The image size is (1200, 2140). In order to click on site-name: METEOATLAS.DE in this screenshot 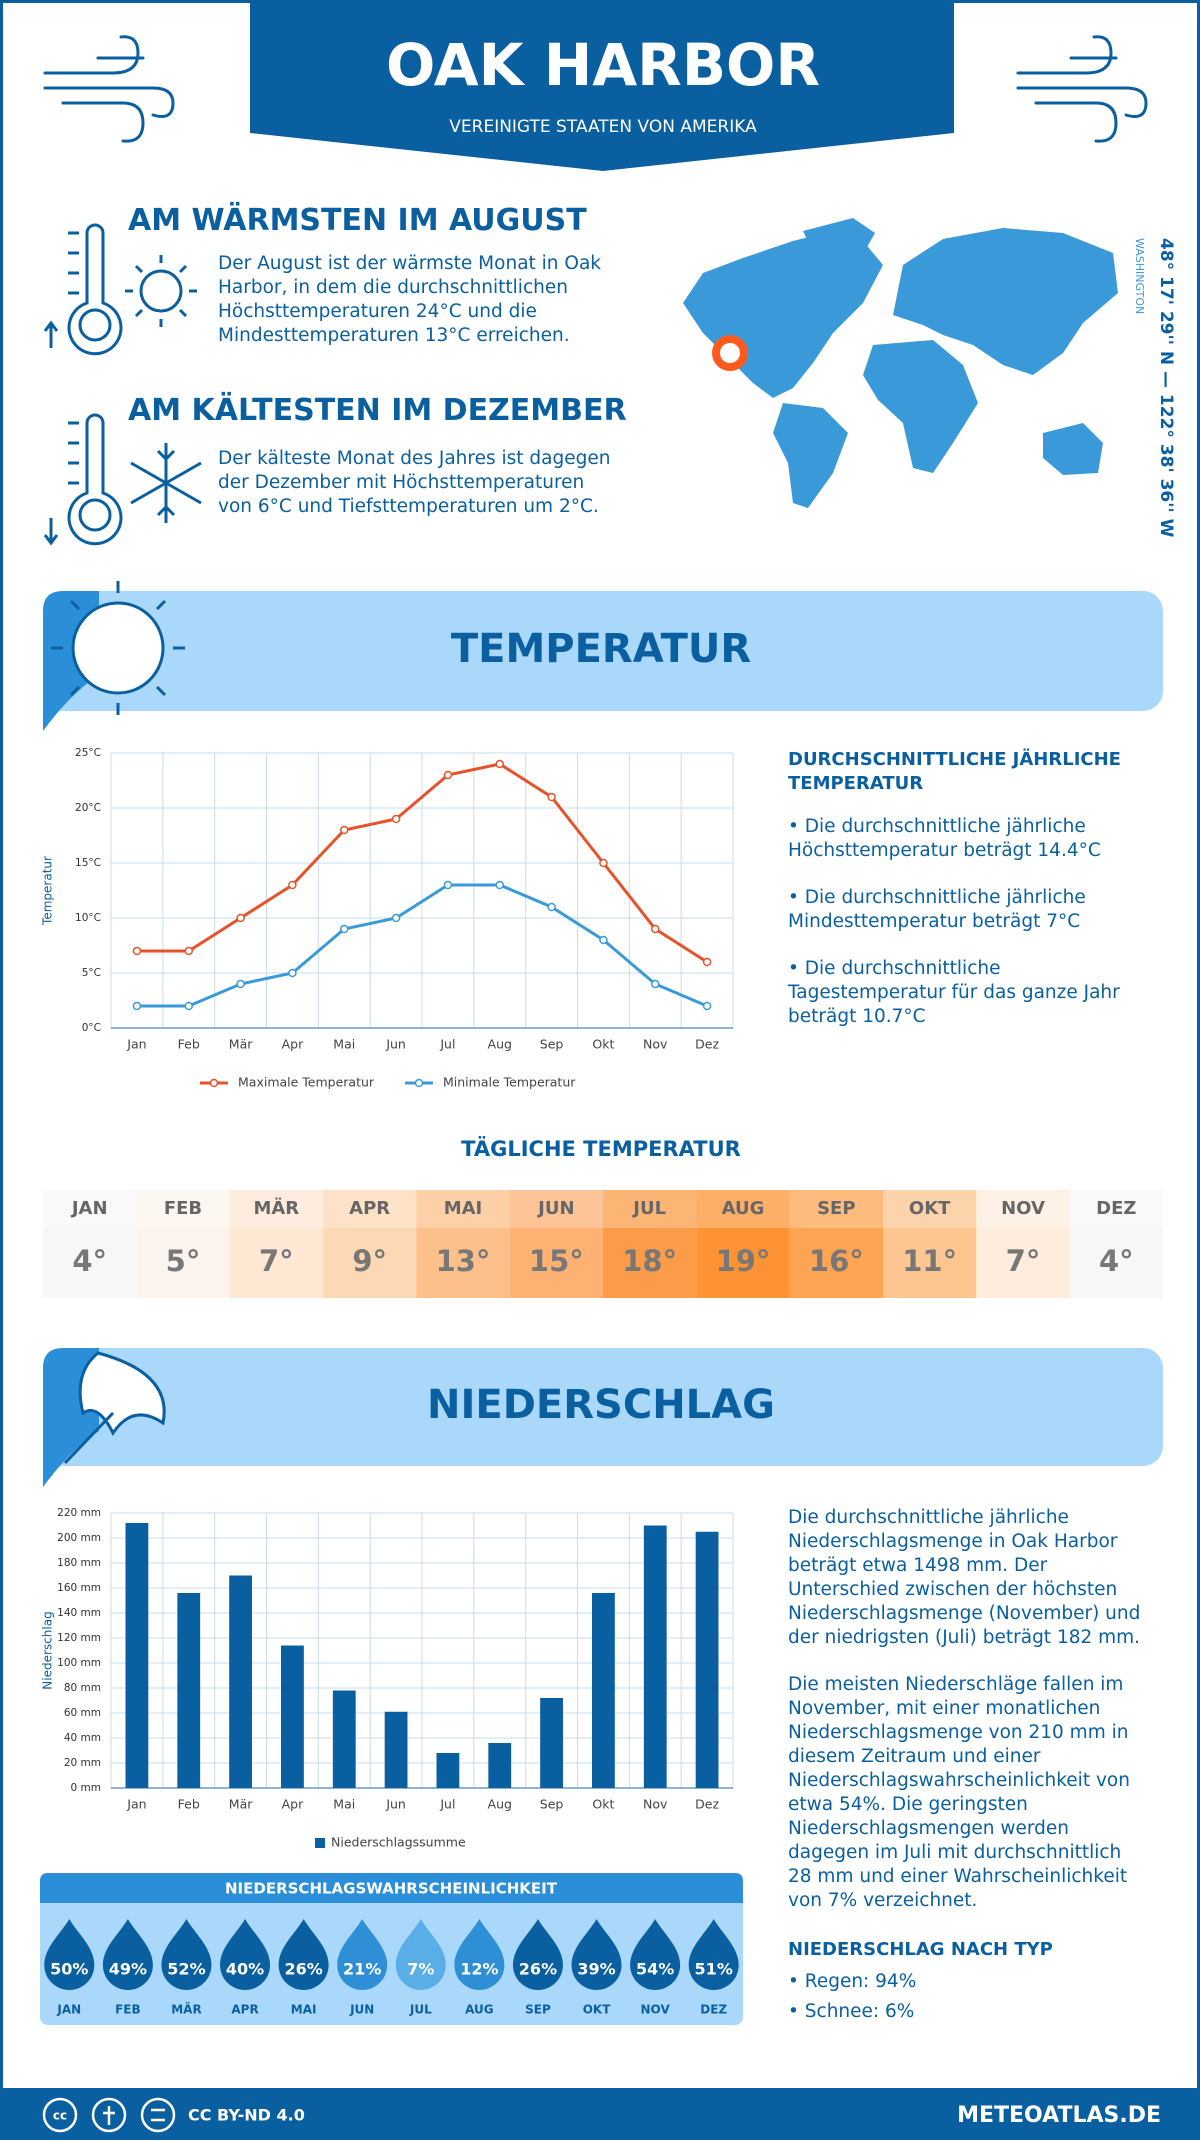, I will do `click(1059, 2115)`.